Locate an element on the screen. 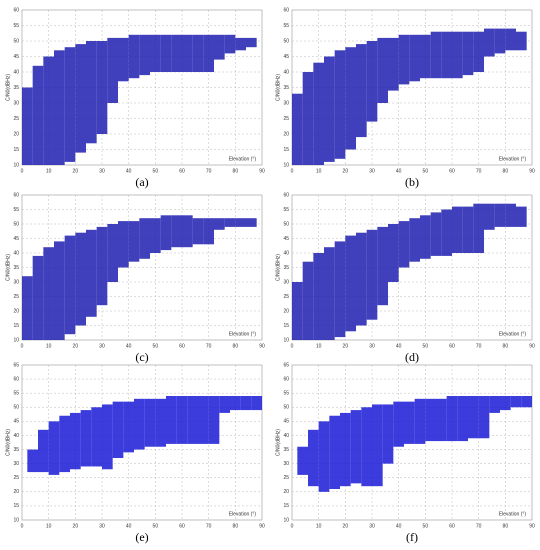 This screenshot has height=550, width=540. panel-label: (a) is located at coordinates (141, 182).